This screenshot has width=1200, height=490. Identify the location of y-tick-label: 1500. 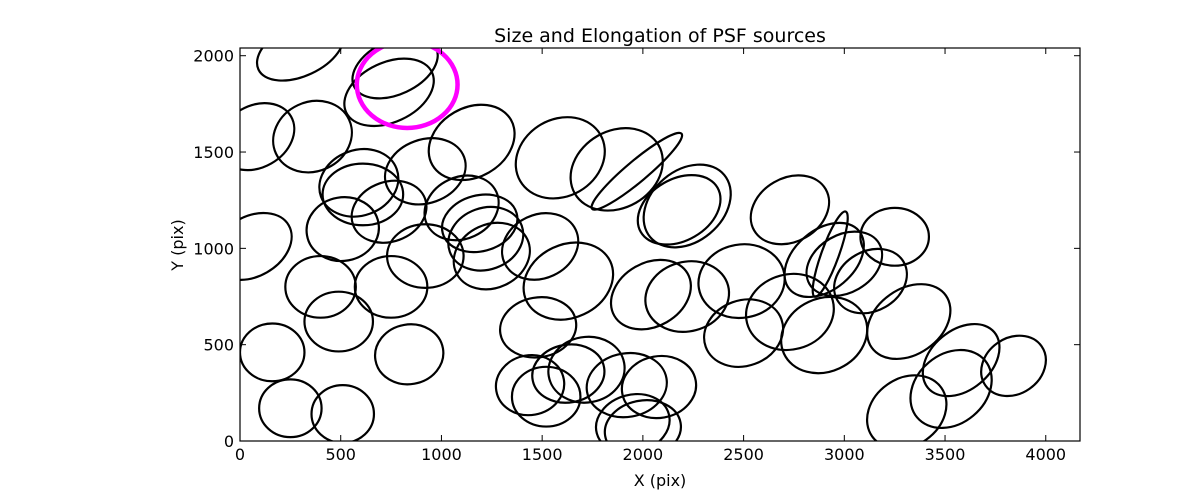
(213, 152).